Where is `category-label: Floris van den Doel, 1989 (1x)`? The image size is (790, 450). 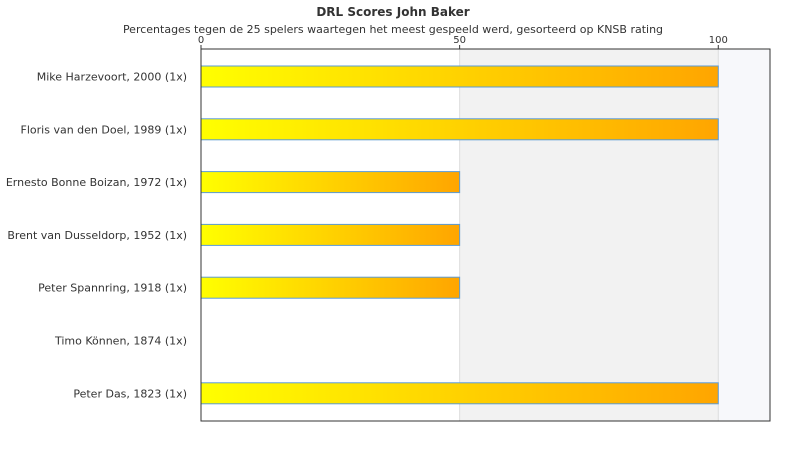 category-label: Floris van den Doel, 1989 (1x) is located at coordinates (104, 129).